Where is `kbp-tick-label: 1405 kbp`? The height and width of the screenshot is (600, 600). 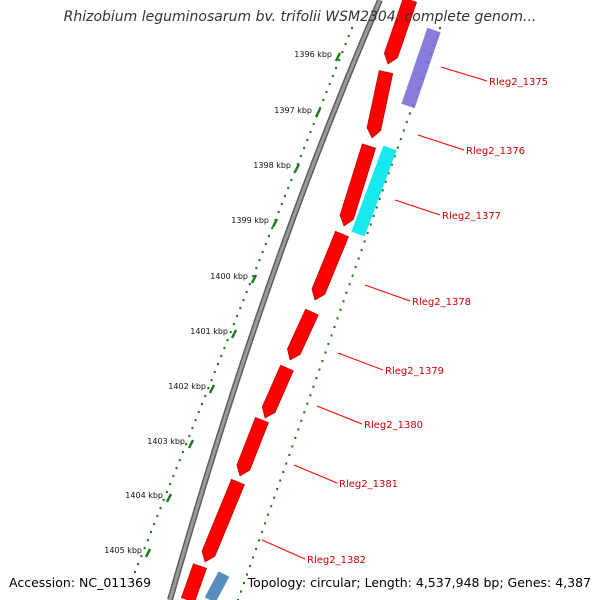
kbp-tick-label: 1405 kbp is located at coordinates (123, 550).